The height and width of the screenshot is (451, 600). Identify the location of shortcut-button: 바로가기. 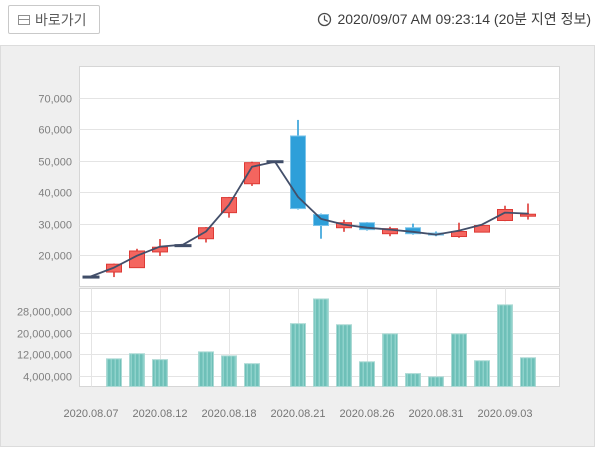
(54, 19).